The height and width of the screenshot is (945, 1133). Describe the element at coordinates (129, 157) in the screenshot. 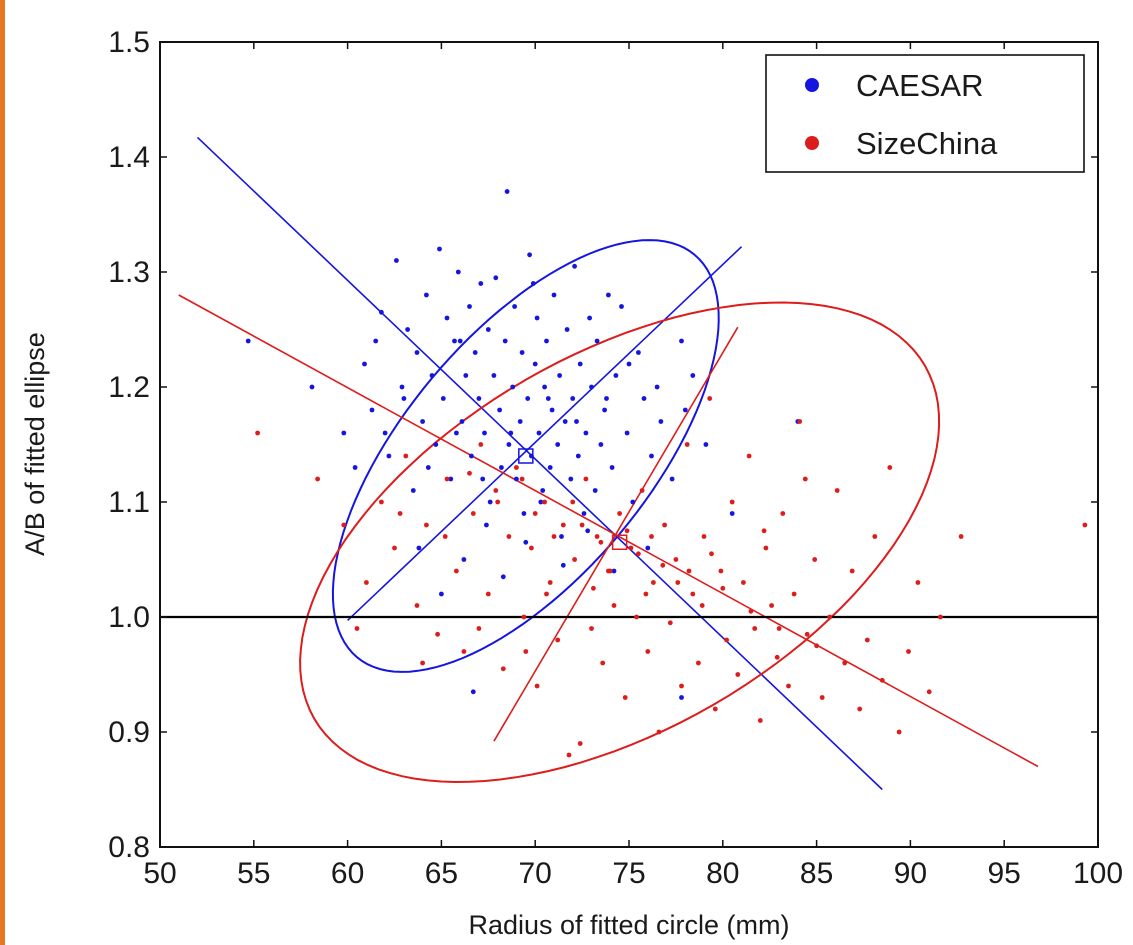

I see `y-tick-label: 1.4` at that location.